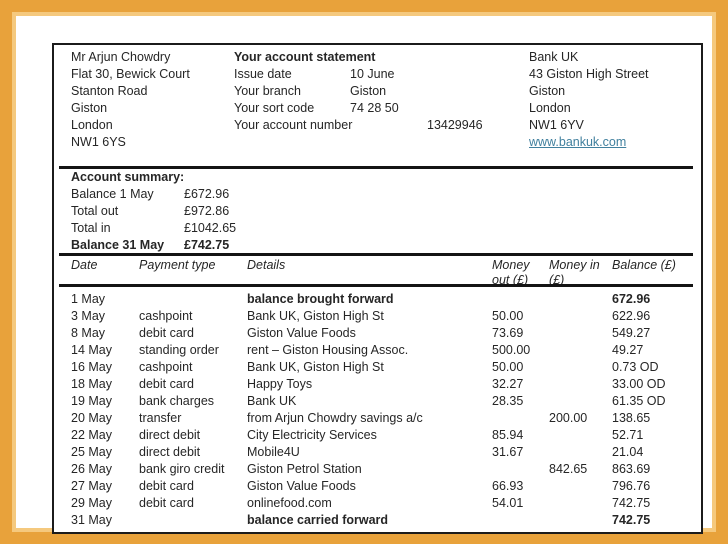 The image size is (728, 544). Describe the element at coordinates (301, 333) in the screenshot. I see `cell-details: Giston Value Foods` at that location.